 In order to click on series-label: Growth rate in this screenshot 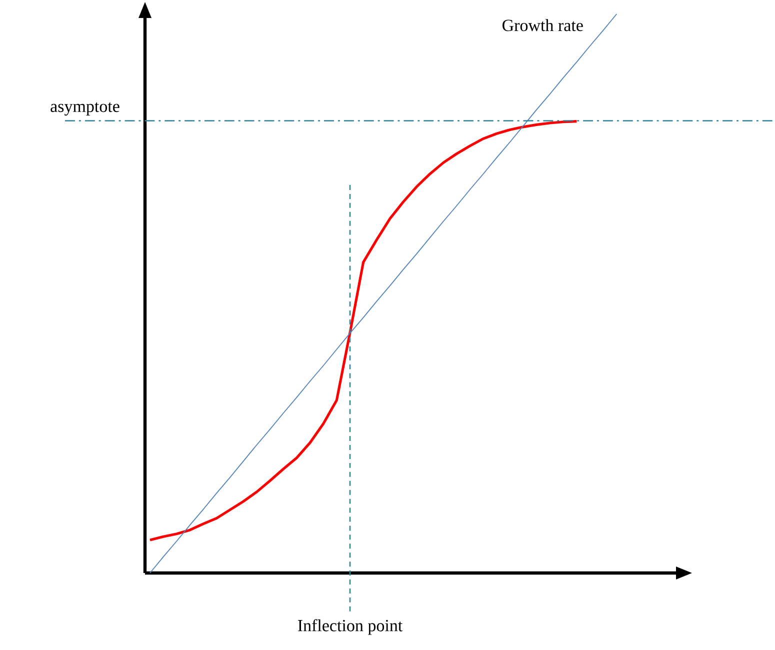, I will do `click(542, 25)`.